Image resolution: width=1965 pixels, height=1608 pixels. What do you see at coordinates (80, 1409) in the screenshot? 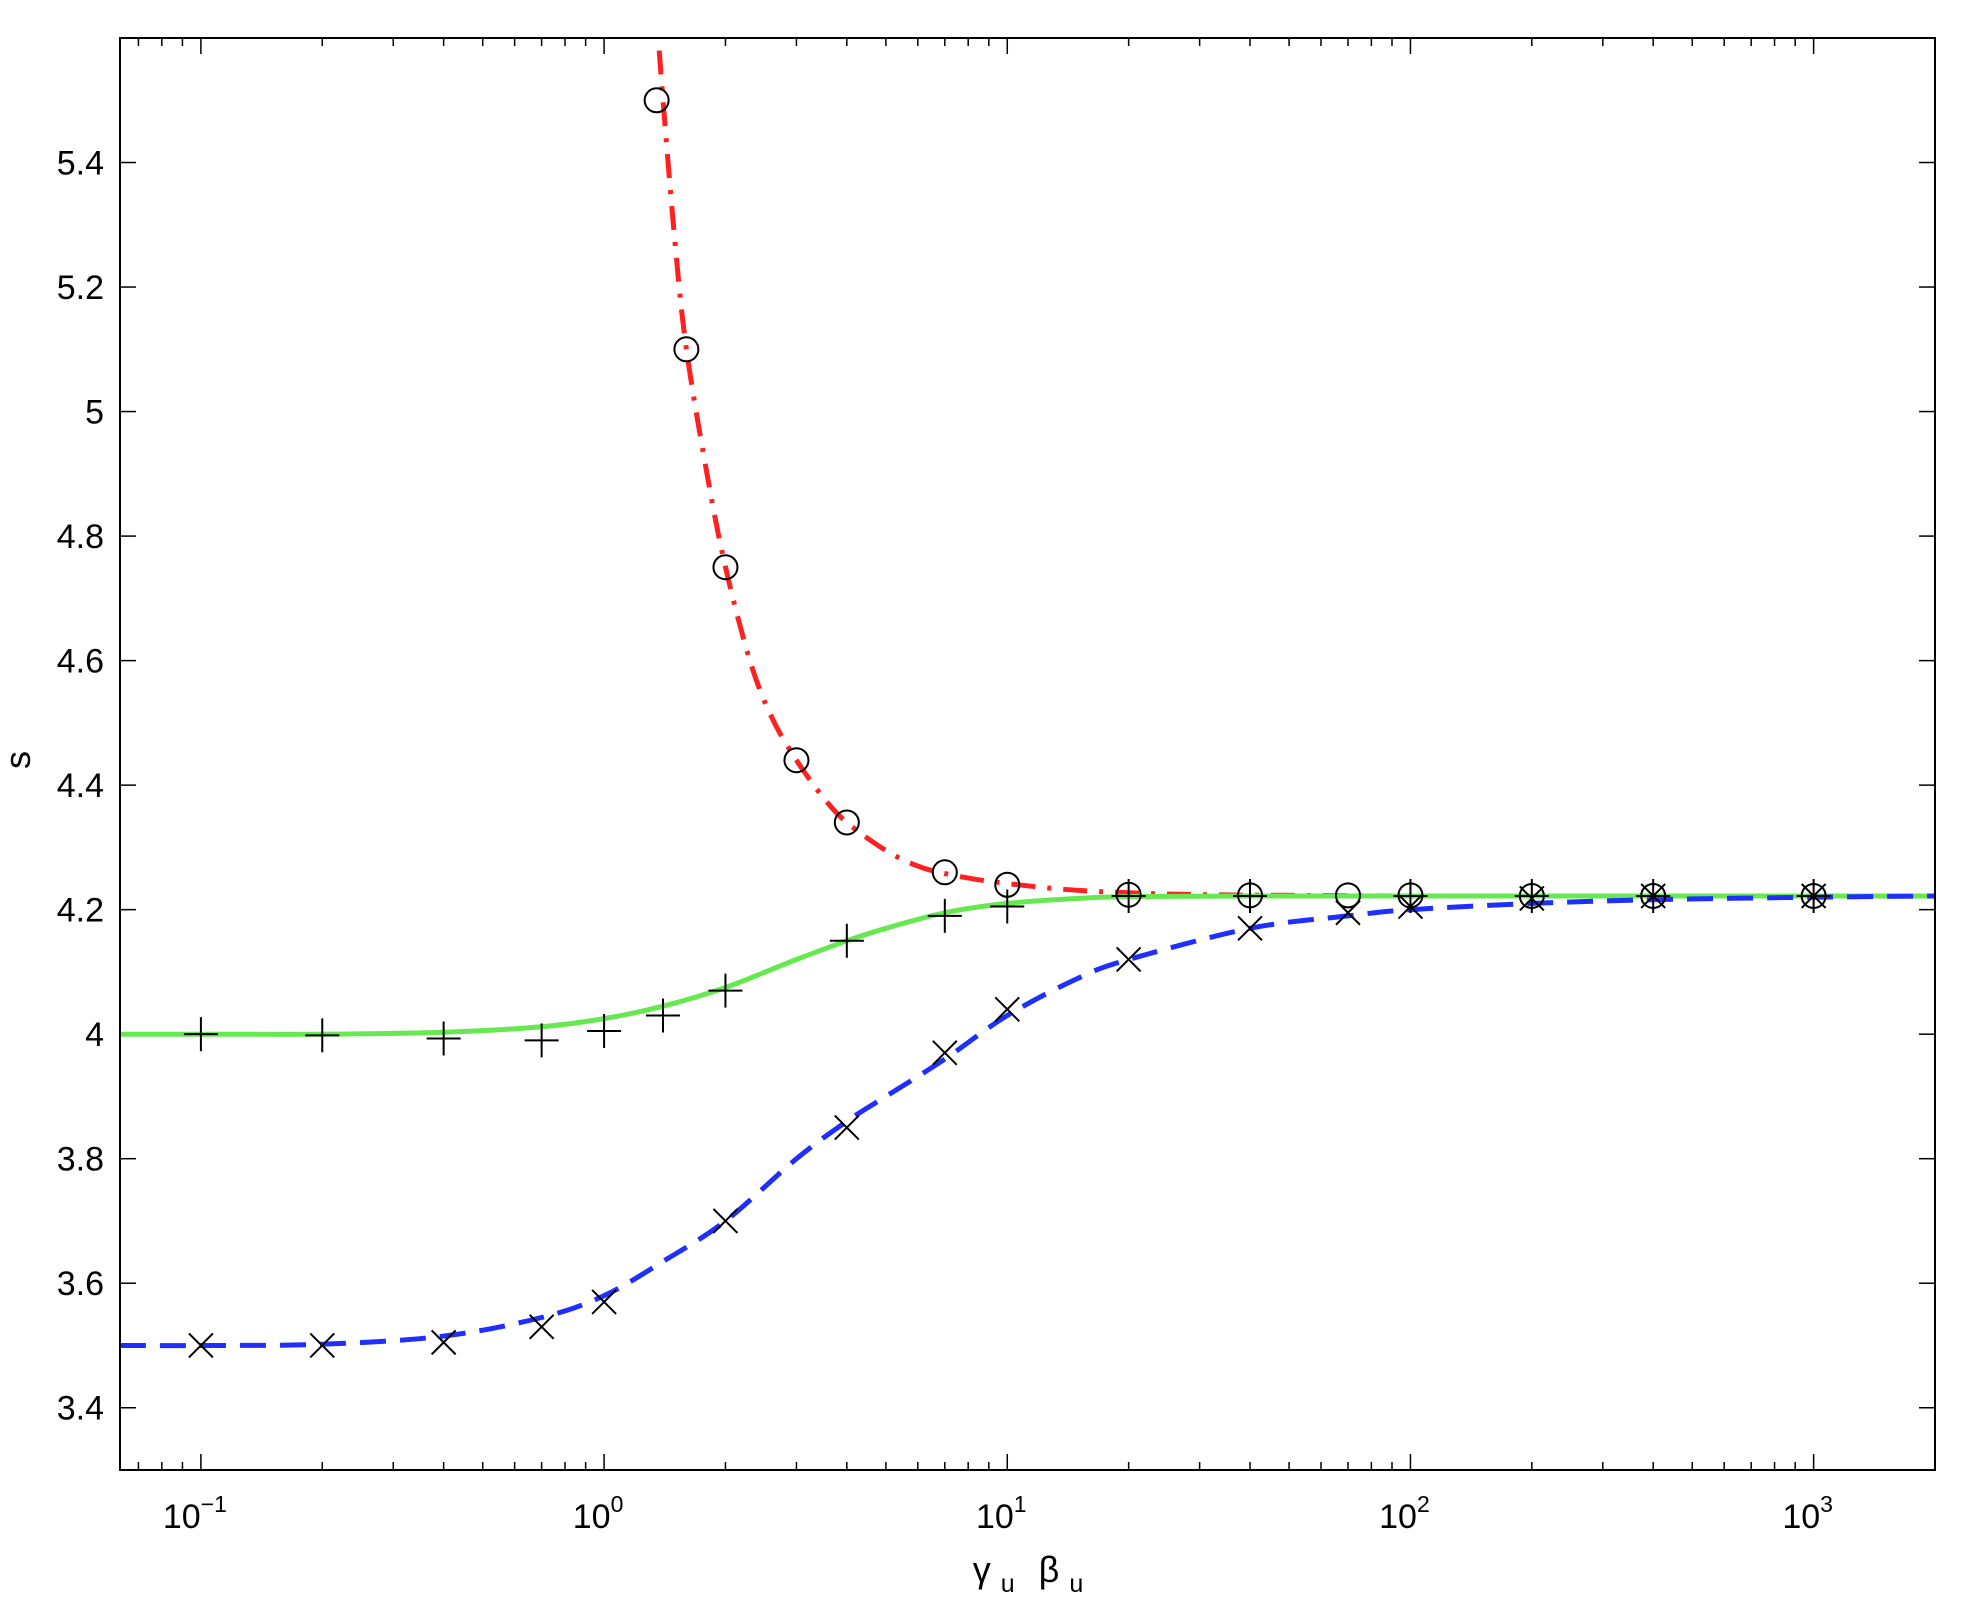
I see `y-tick-label: 3.4` at bounding box center [80, 1409].